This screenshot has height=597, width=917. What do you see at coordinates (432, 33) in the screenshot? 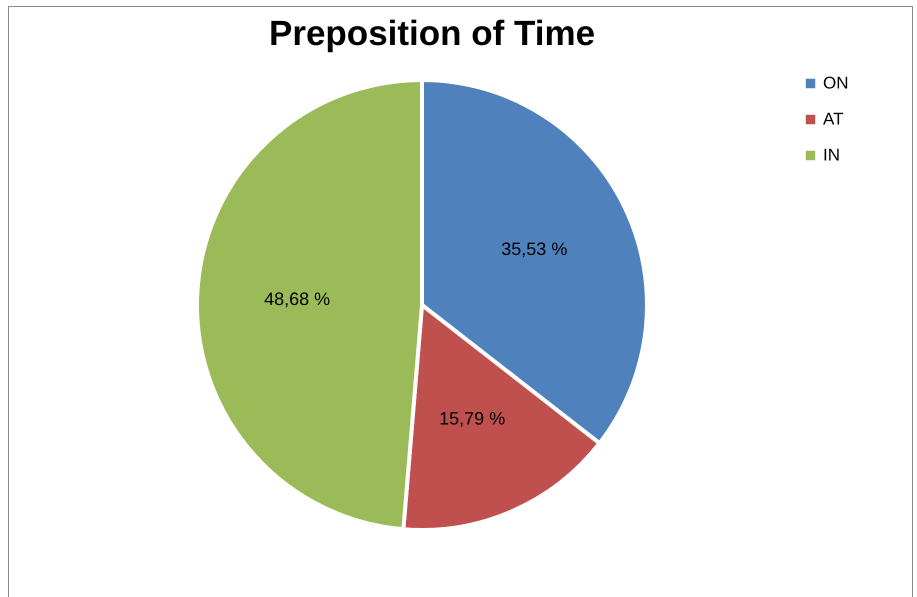
I see `chart-title: Preposition of Time` at bounding box center [432, 33].